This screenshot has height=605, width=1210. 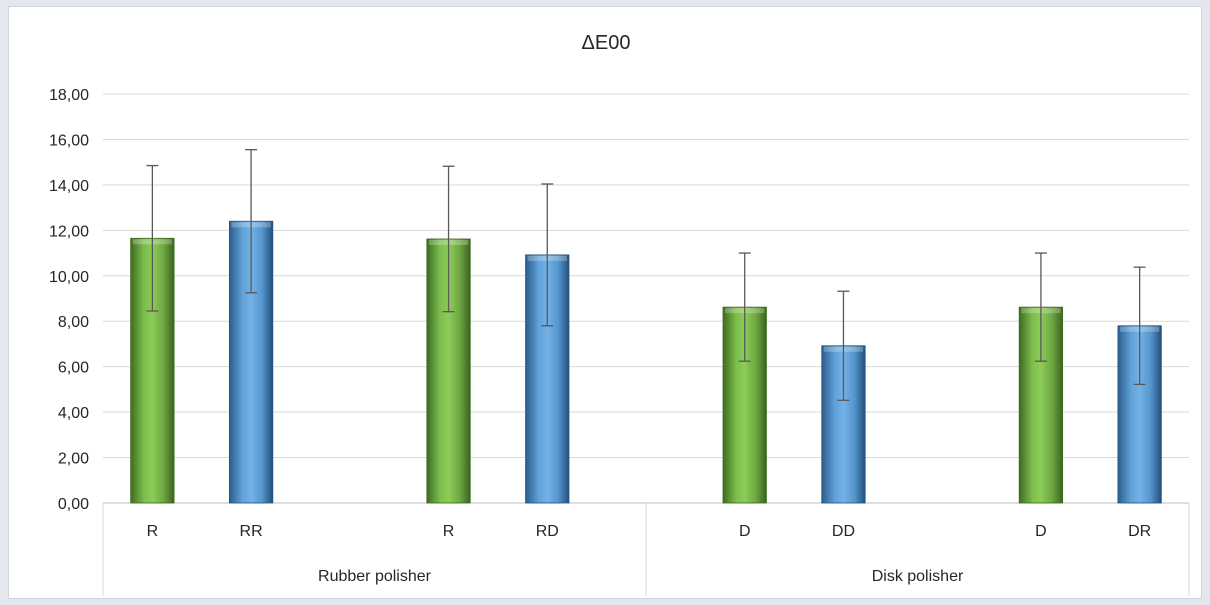 I want to click on category-label: DR, so click(x=1139, y=531).